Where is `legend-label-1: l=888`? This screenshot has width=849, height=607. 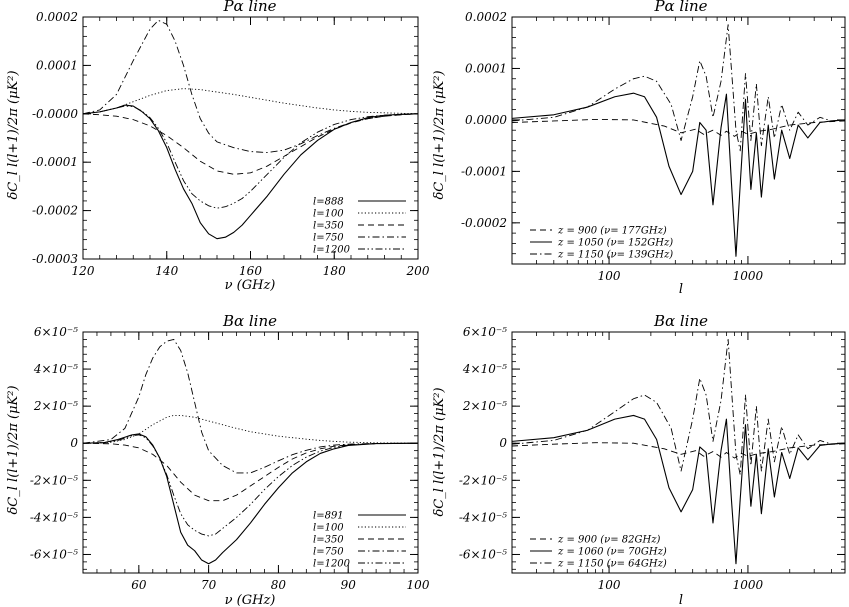 legend-label-1: l=888 is located at coordinates (328, 202).